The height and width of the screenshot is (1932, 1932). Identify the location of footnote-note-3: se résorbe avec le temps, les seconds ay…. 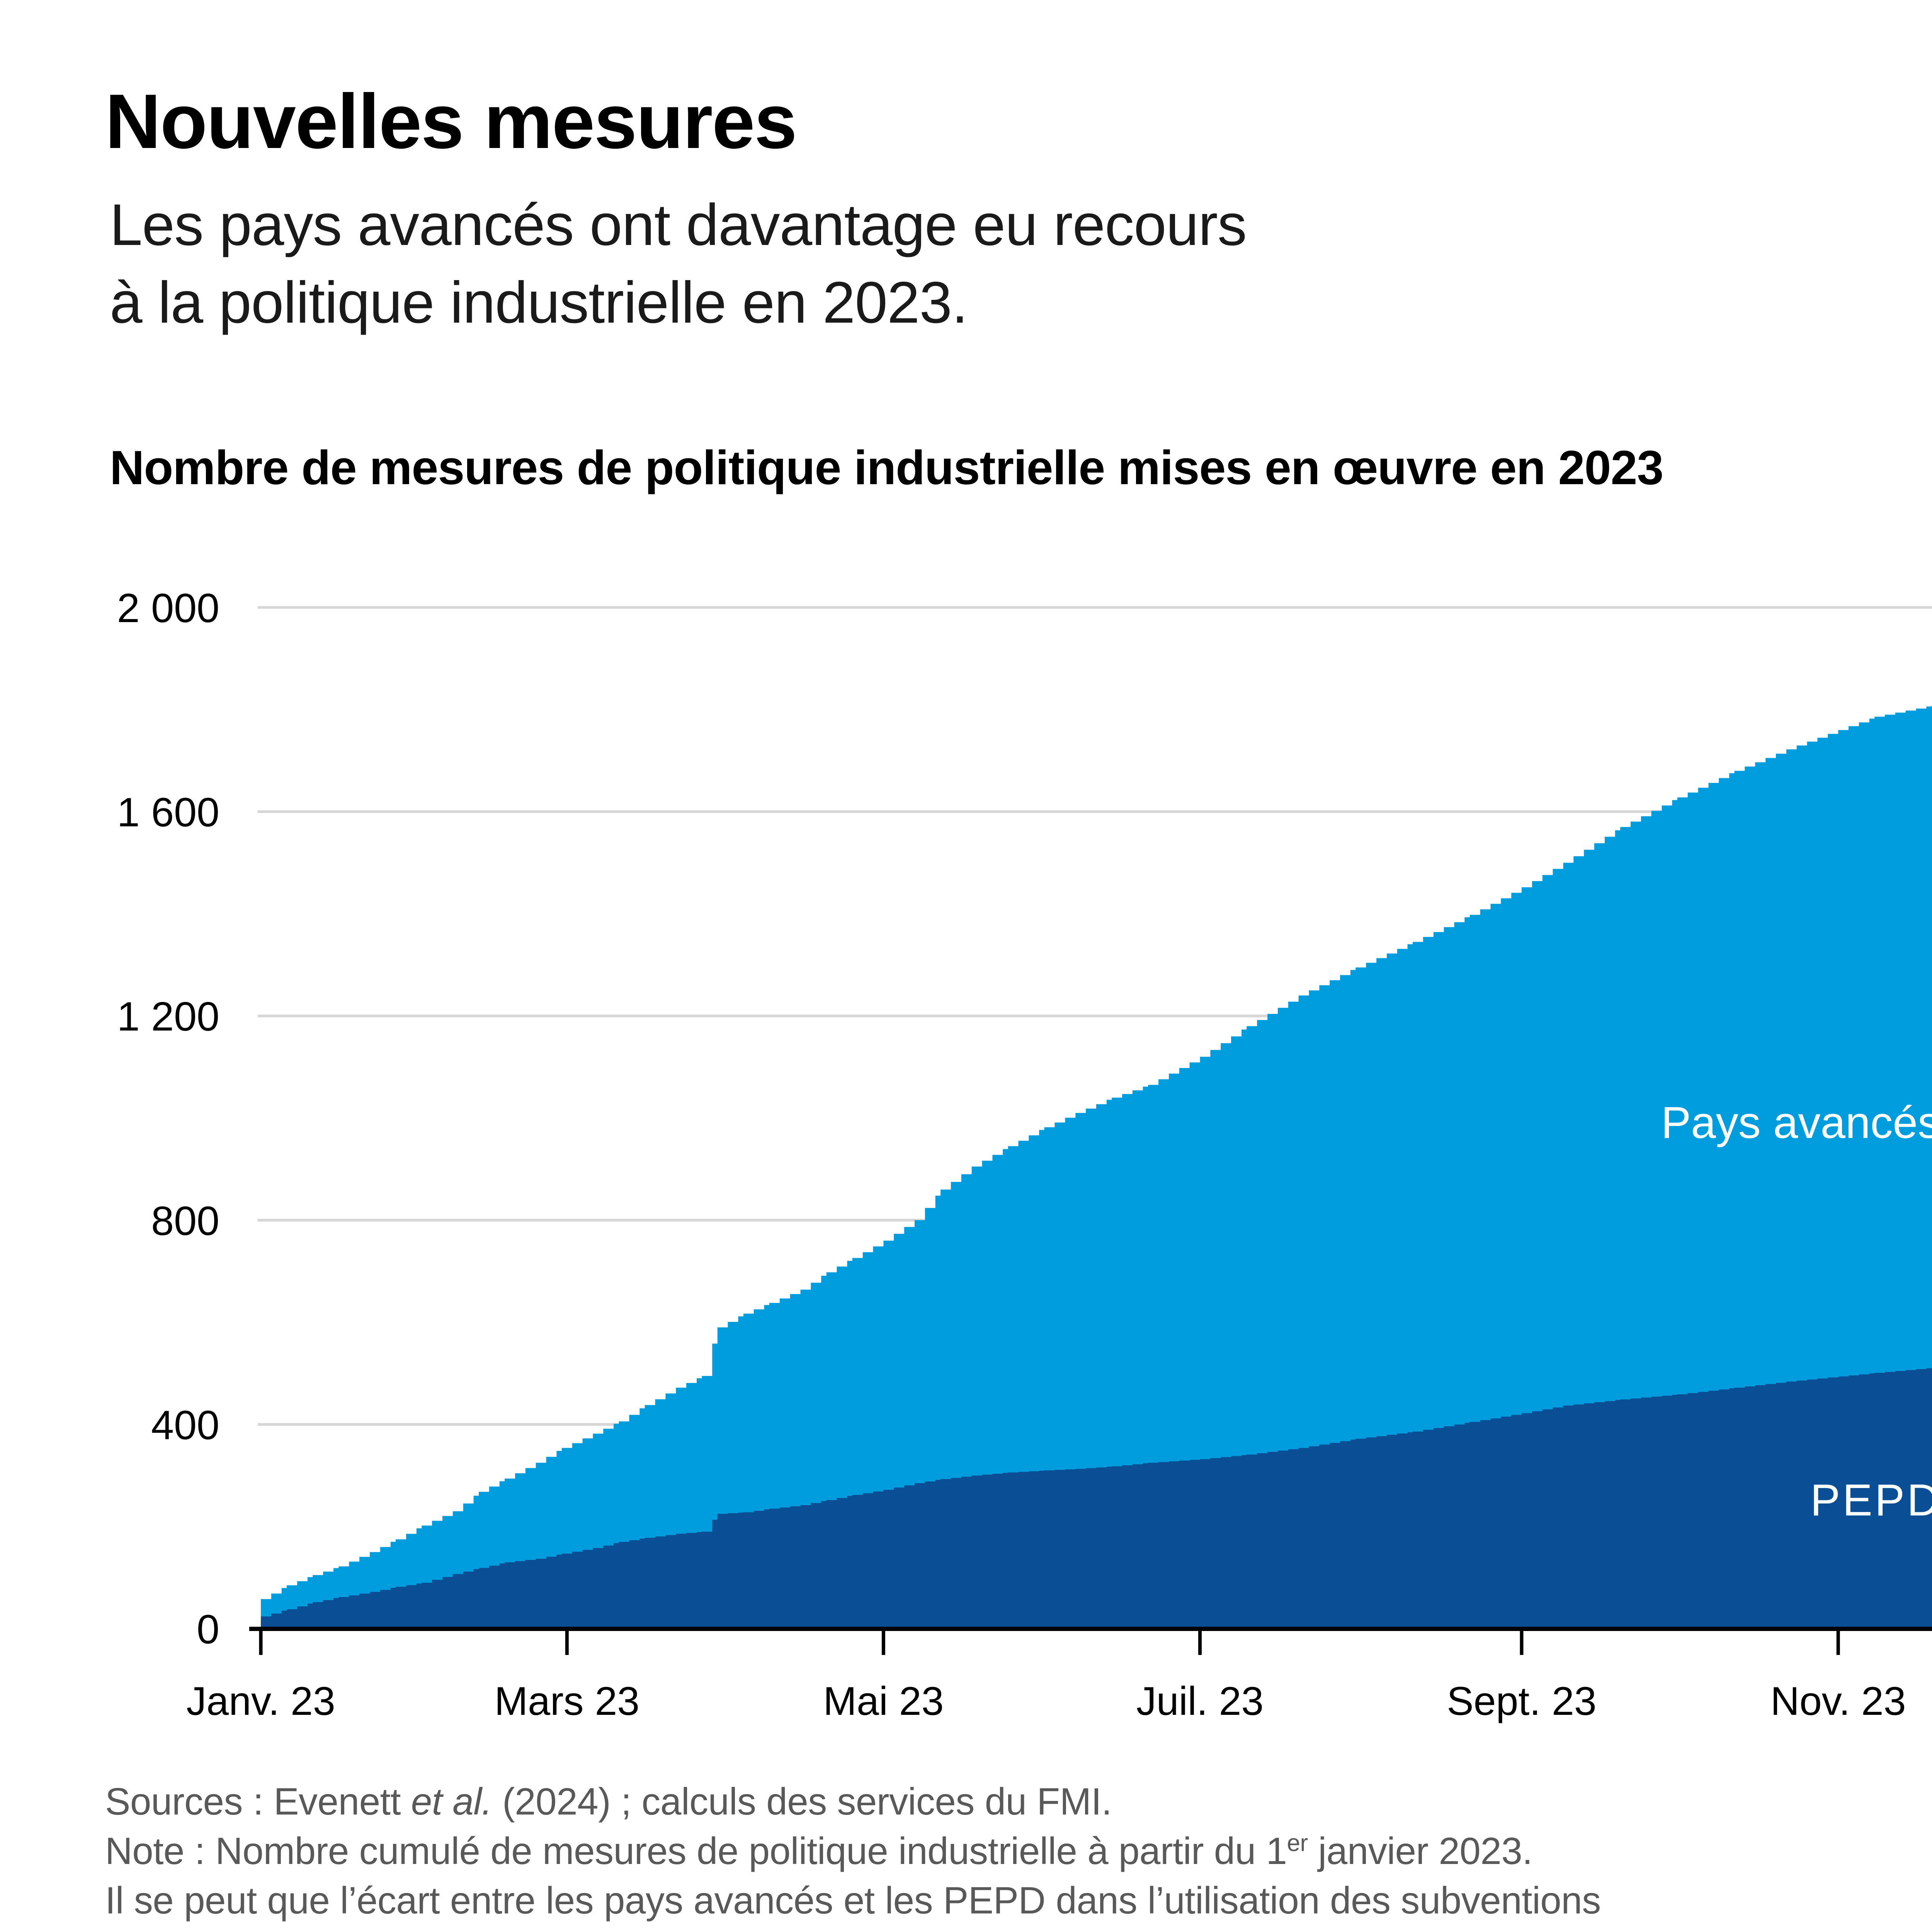
(853, 1928).